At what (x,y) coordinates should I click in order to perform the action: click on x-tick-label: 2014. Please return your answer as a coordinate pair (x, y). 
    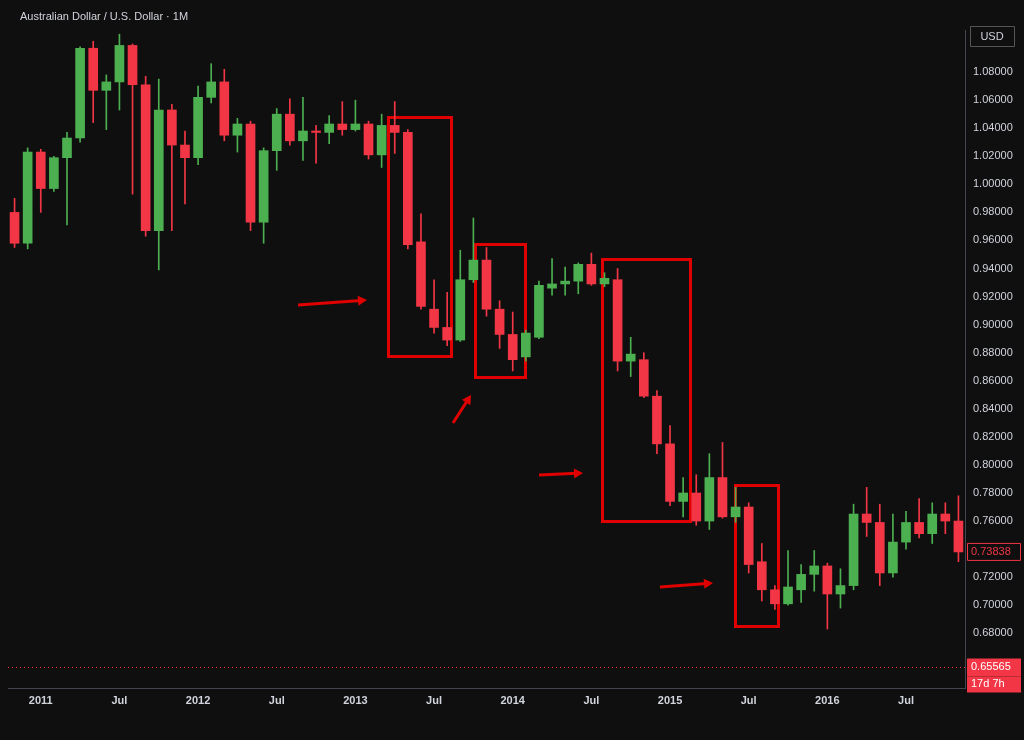
    Looking at the image, I should click on (513, 699).